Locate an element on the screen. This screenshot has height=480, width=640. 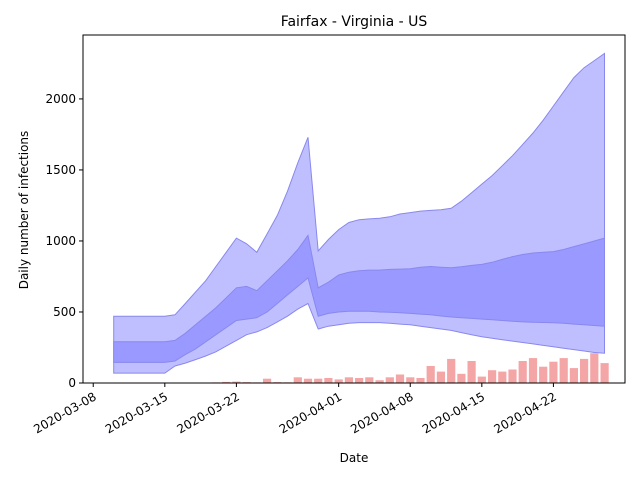
x-tick-label: 2020-04-22 is located at coordinates (524, 412).